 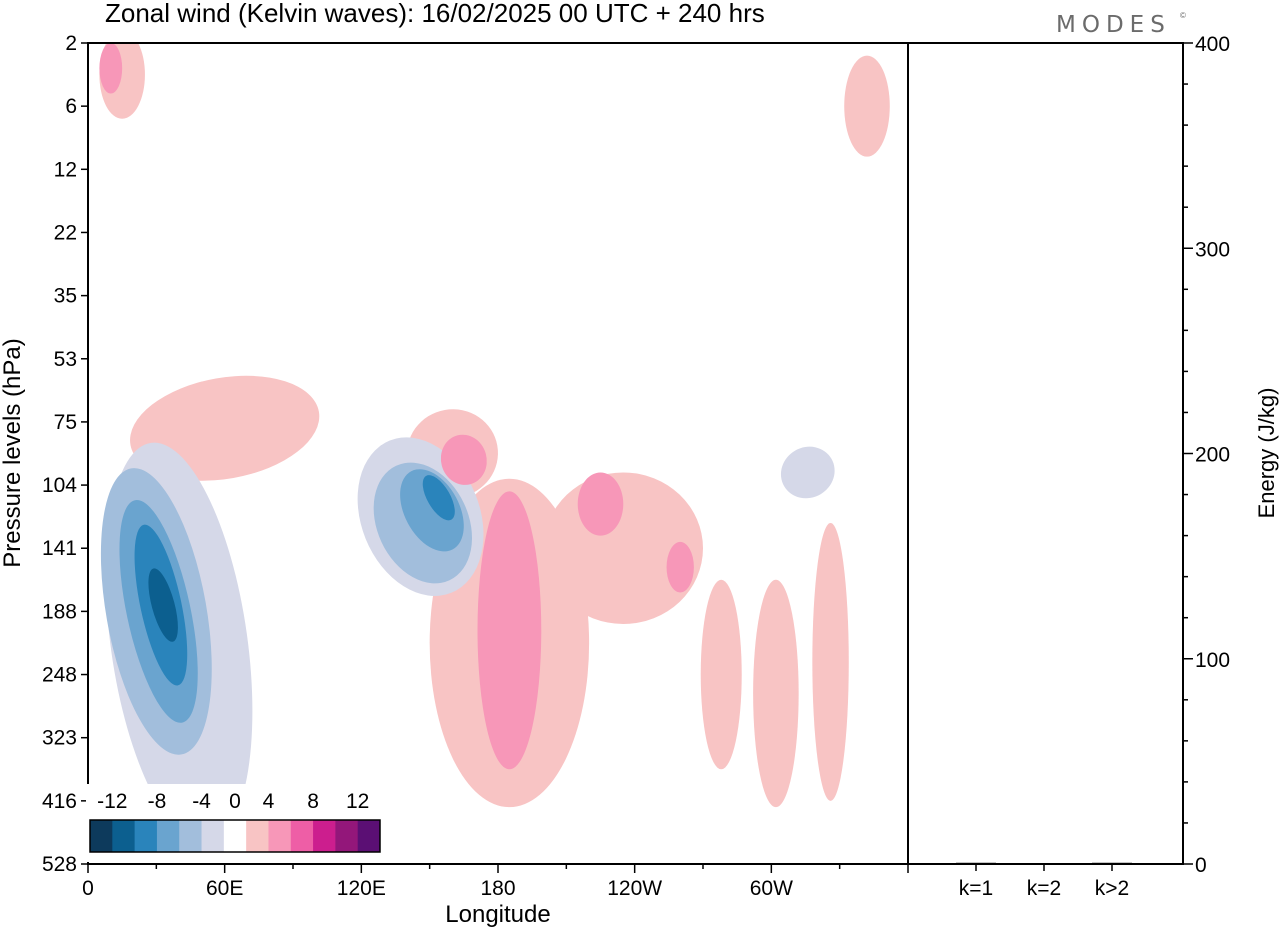 I want to click on brand-logo: MODES, so click(x=1113, y=25).